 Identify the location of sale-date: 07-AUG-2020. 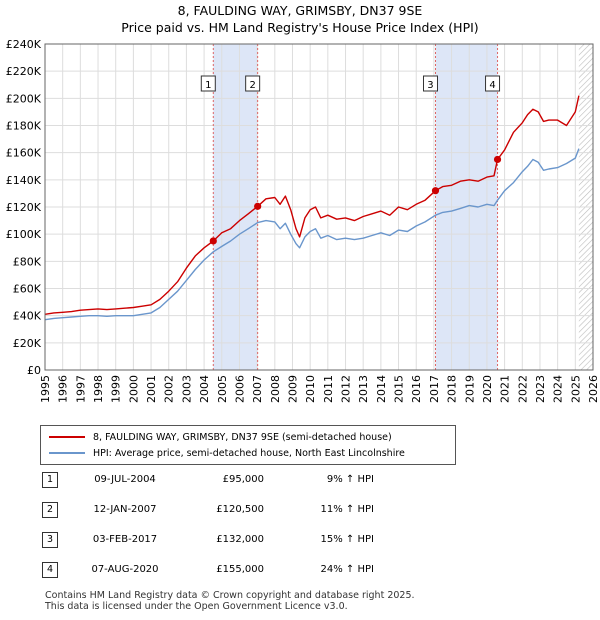
(125, 569).